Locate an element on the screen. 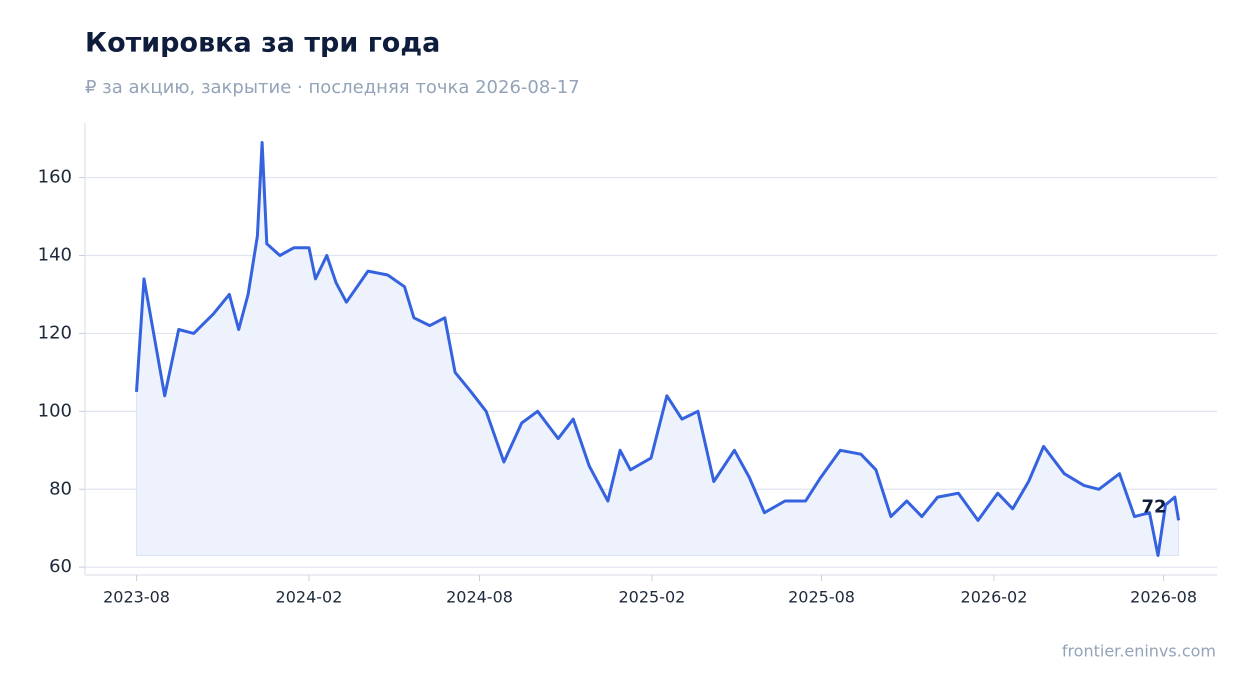 The image size is (1247, 697). y-tick-label: 100 is located at coordinates (55, 410).